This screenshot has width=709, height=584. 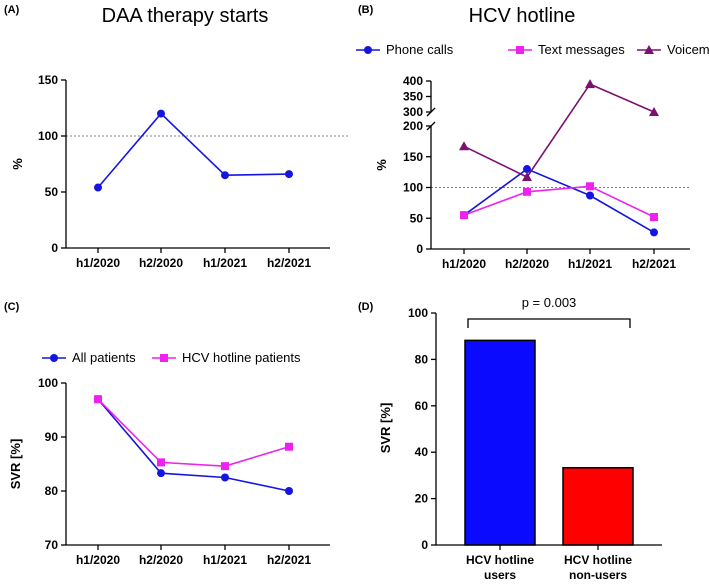 What do you see at coordinates (500, 560) in the screenshot?
I see `chart3-xtick-label-0-0: HCV hotline` at bounding box center [500, 560].